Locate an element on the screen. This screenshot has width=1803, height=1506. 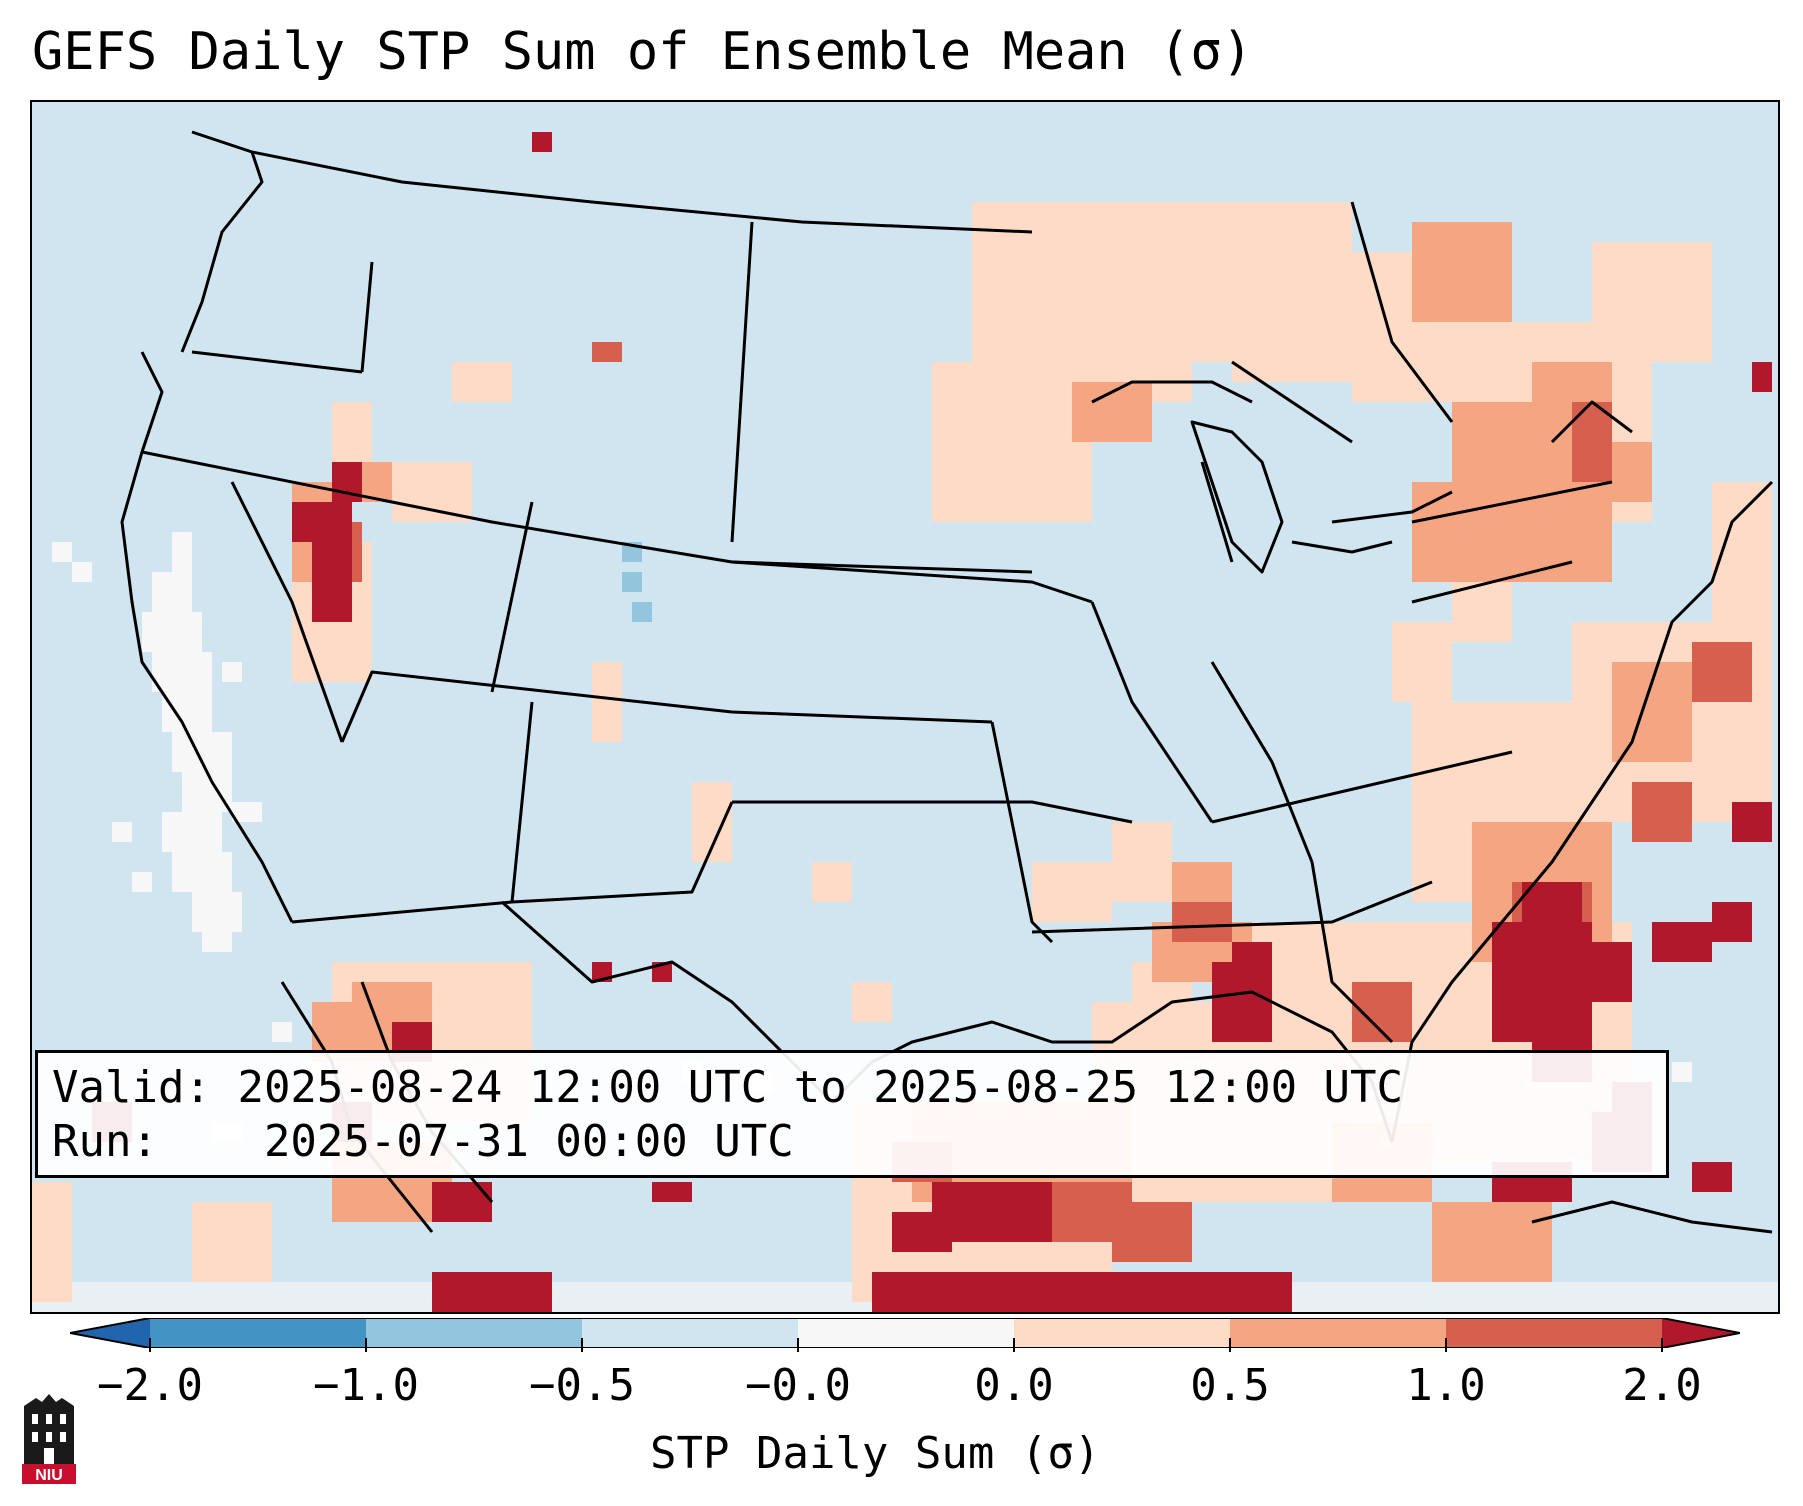
tick-label-7: 1.0 is located at coordinates (1446, 1385).